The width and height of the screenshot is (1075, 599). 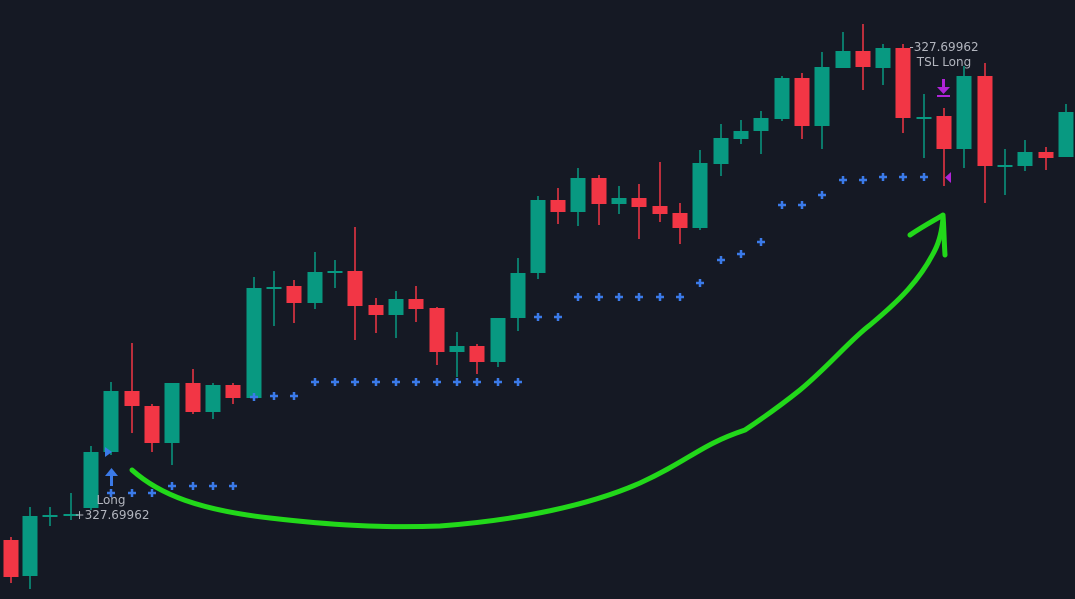 I want to click on entry-signal: Long +327.69962, so click(x=112, y=484).